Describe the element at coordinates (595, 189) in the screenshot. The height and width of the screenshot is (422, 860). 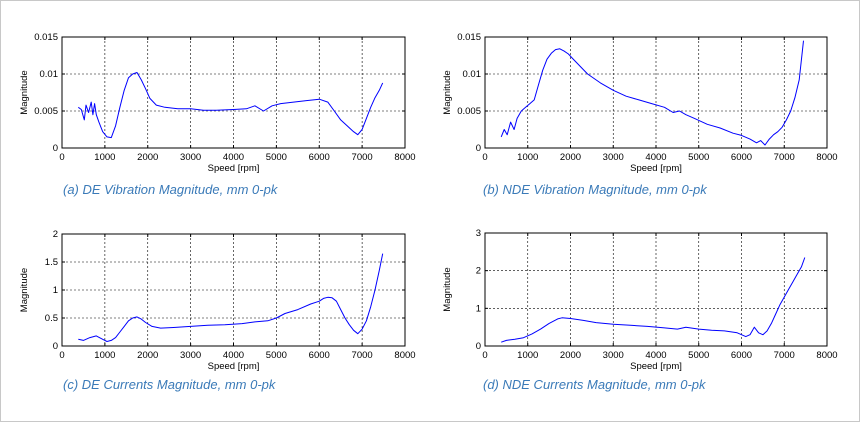
I see `caption-b: (b) NDE Vibration Magnitude, mm 0-pk` at that location.